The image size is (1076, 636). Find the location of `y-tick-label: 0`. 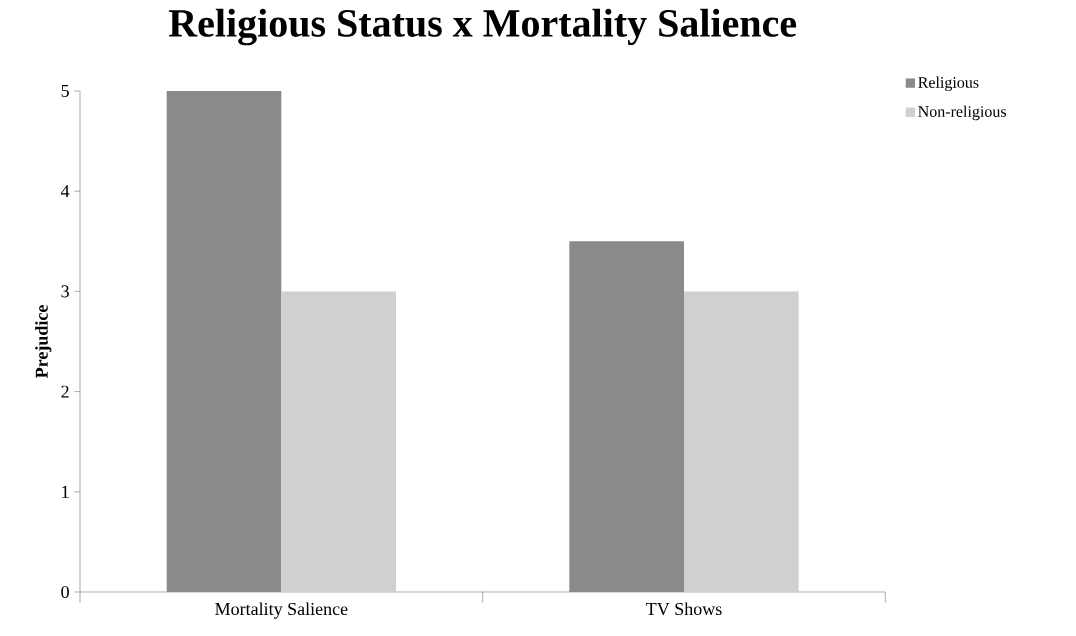

y-tick-label: 0 is located at coordinates (65, 592).